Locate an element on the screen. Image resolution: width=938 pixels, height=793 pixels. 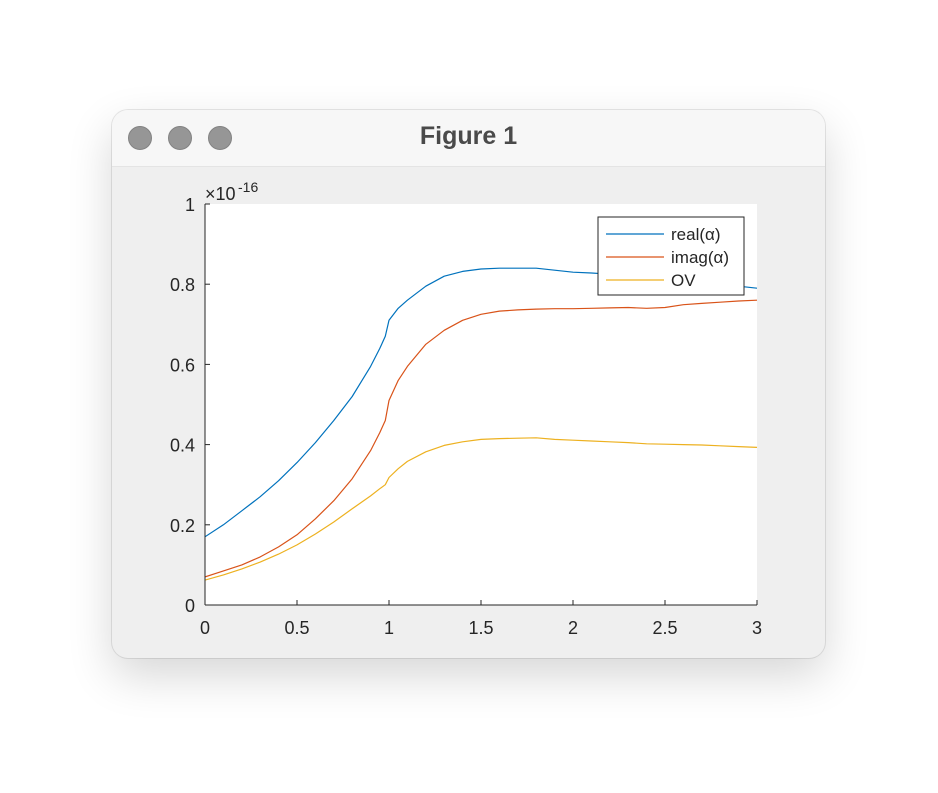
window-title: Figure 1 is located at coordinates (468, 136).